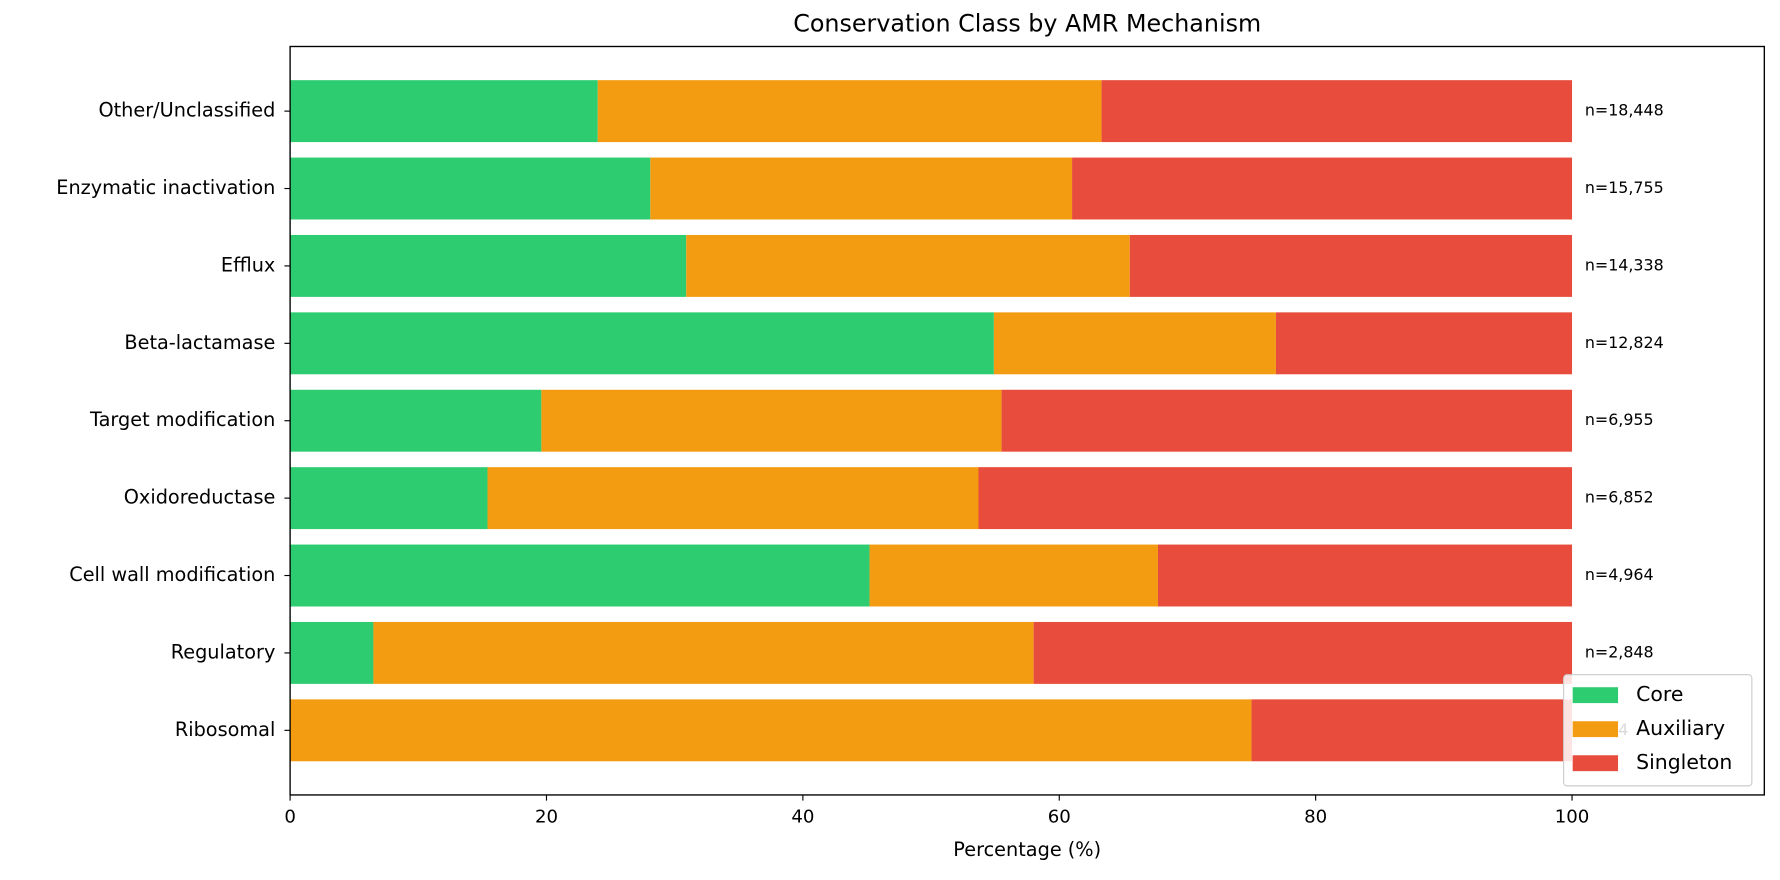 Image resolution: width=1780 pixels, height=880 pixels. I want to click on count-label: n=15,755, so click(1624, 187).